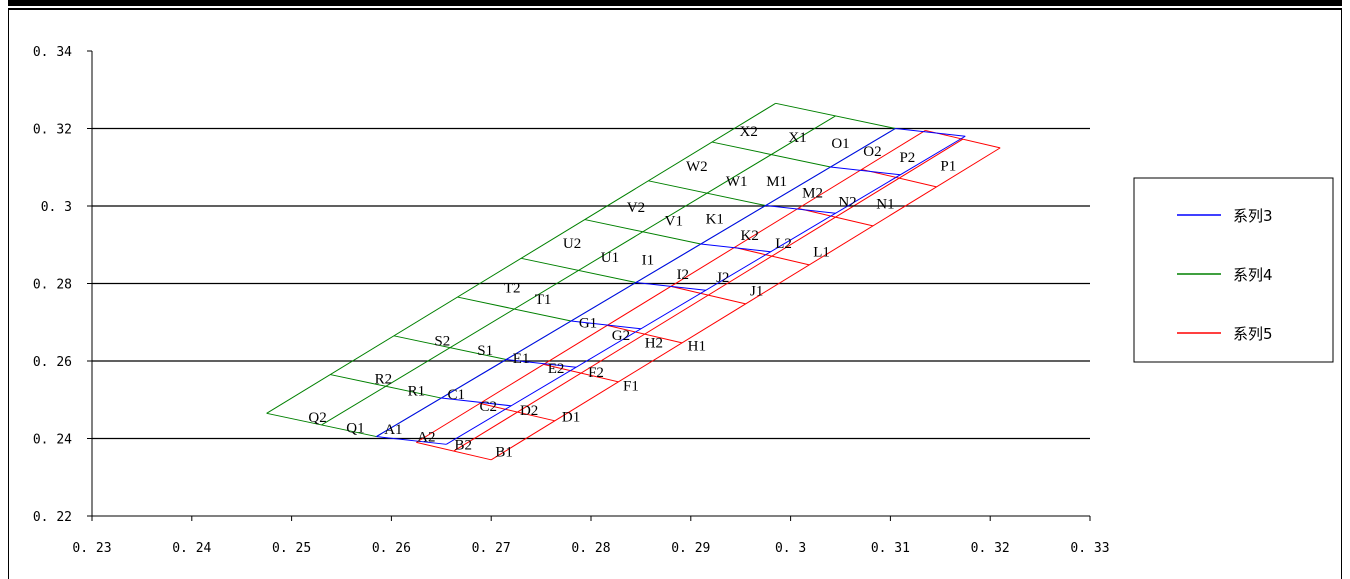  Describe the element at coordinates (990, 548) in the screenshot. I see `x-tick-label-9: 0. 32` at that location.